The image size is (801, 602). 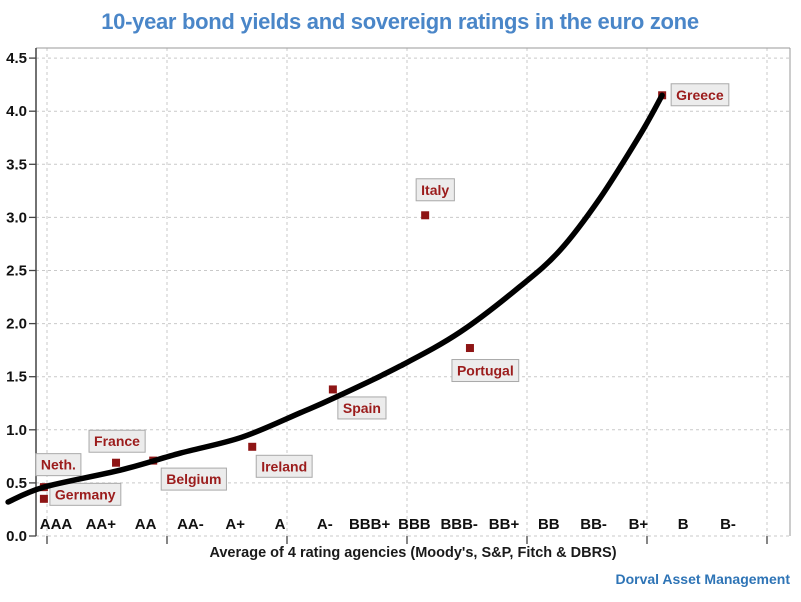 What do you see at coordinates (459, 524) in the screenshot?
I see `x-tick-label: BBB-` at bounding box center [459, 524].